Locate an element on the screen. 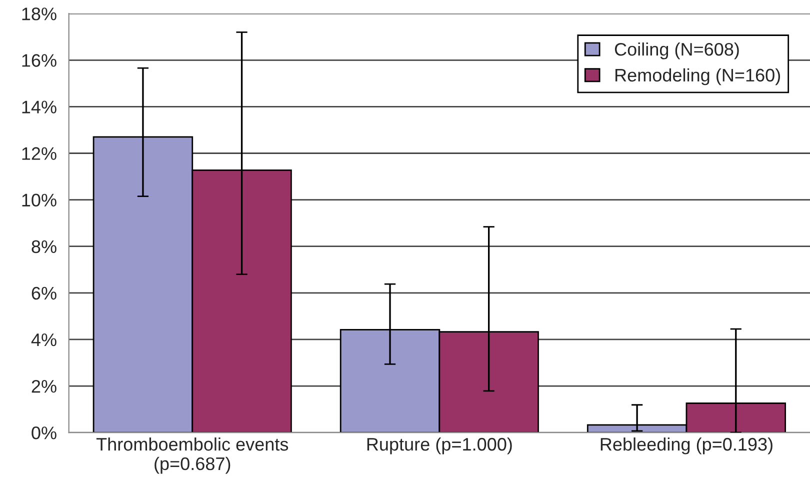 Image resolution: width=810 pixels, height=503 pixels. y-tick-label: 12% is located at coordinates (39, 153).